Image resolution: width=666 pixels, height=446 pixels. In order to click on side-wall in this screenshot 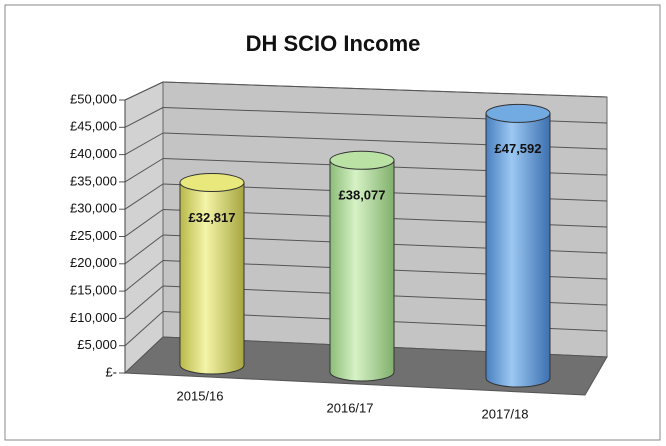, I will do `click(144, 228)`.